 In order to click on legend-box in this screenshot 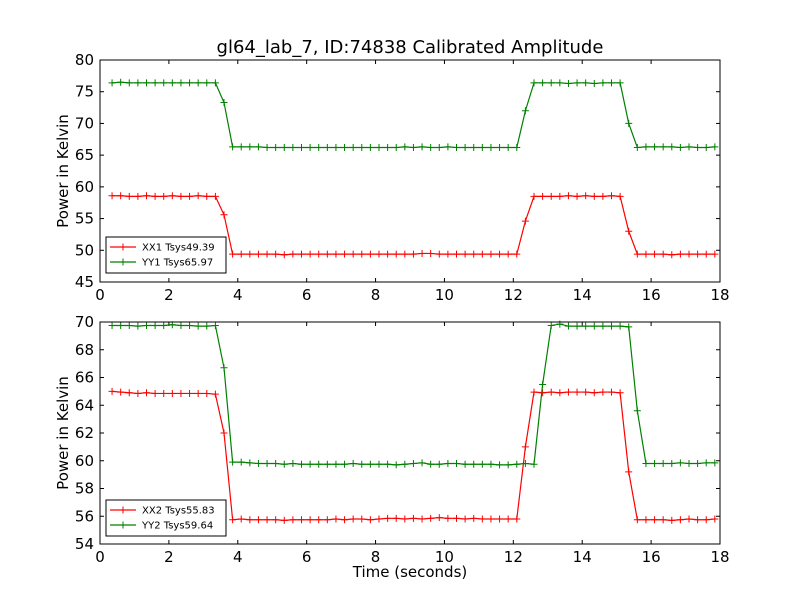, I will do `click(166, 518)`.